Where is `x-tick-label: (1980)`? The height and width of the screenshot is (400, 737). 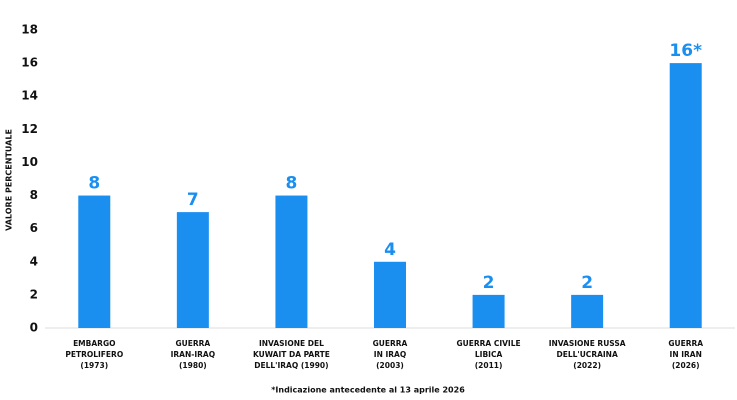 x-tick-label: (1980) is located at coordinates (193, 365).